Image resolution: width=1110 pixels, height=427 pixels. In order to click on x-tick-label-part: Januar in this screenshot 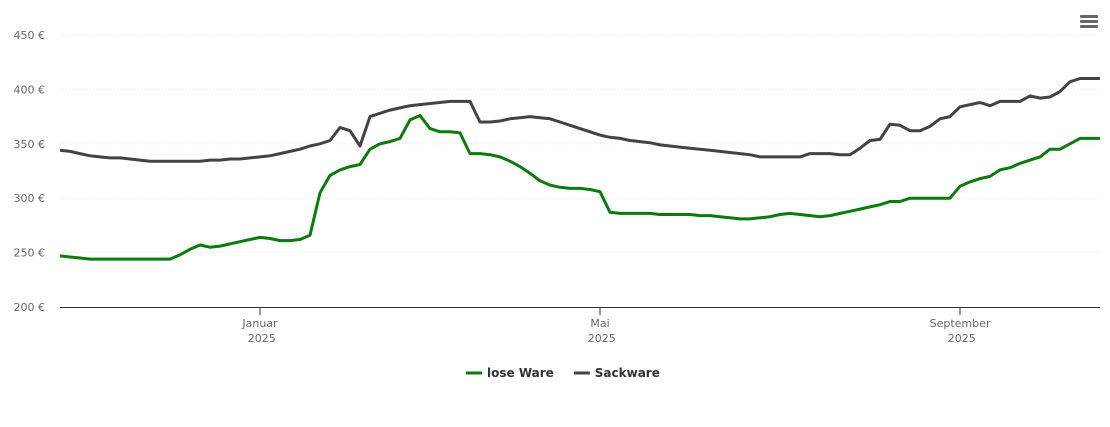, I will do `click(259, 323)`.